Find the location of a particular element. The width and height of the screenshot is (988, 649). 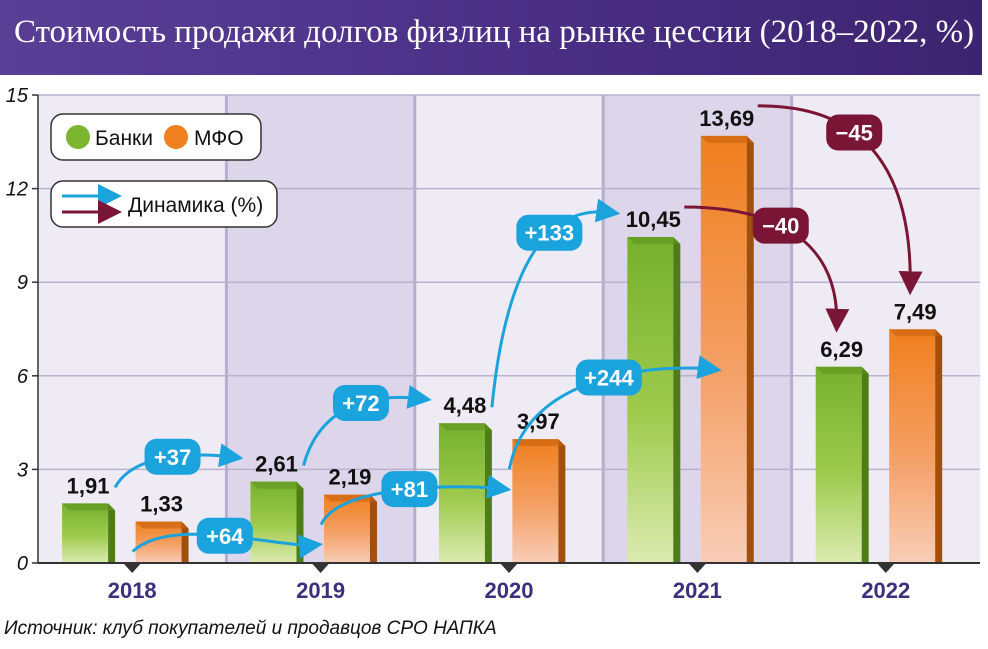

x-tick-label: 2022 is located at coordinates (885, 590).